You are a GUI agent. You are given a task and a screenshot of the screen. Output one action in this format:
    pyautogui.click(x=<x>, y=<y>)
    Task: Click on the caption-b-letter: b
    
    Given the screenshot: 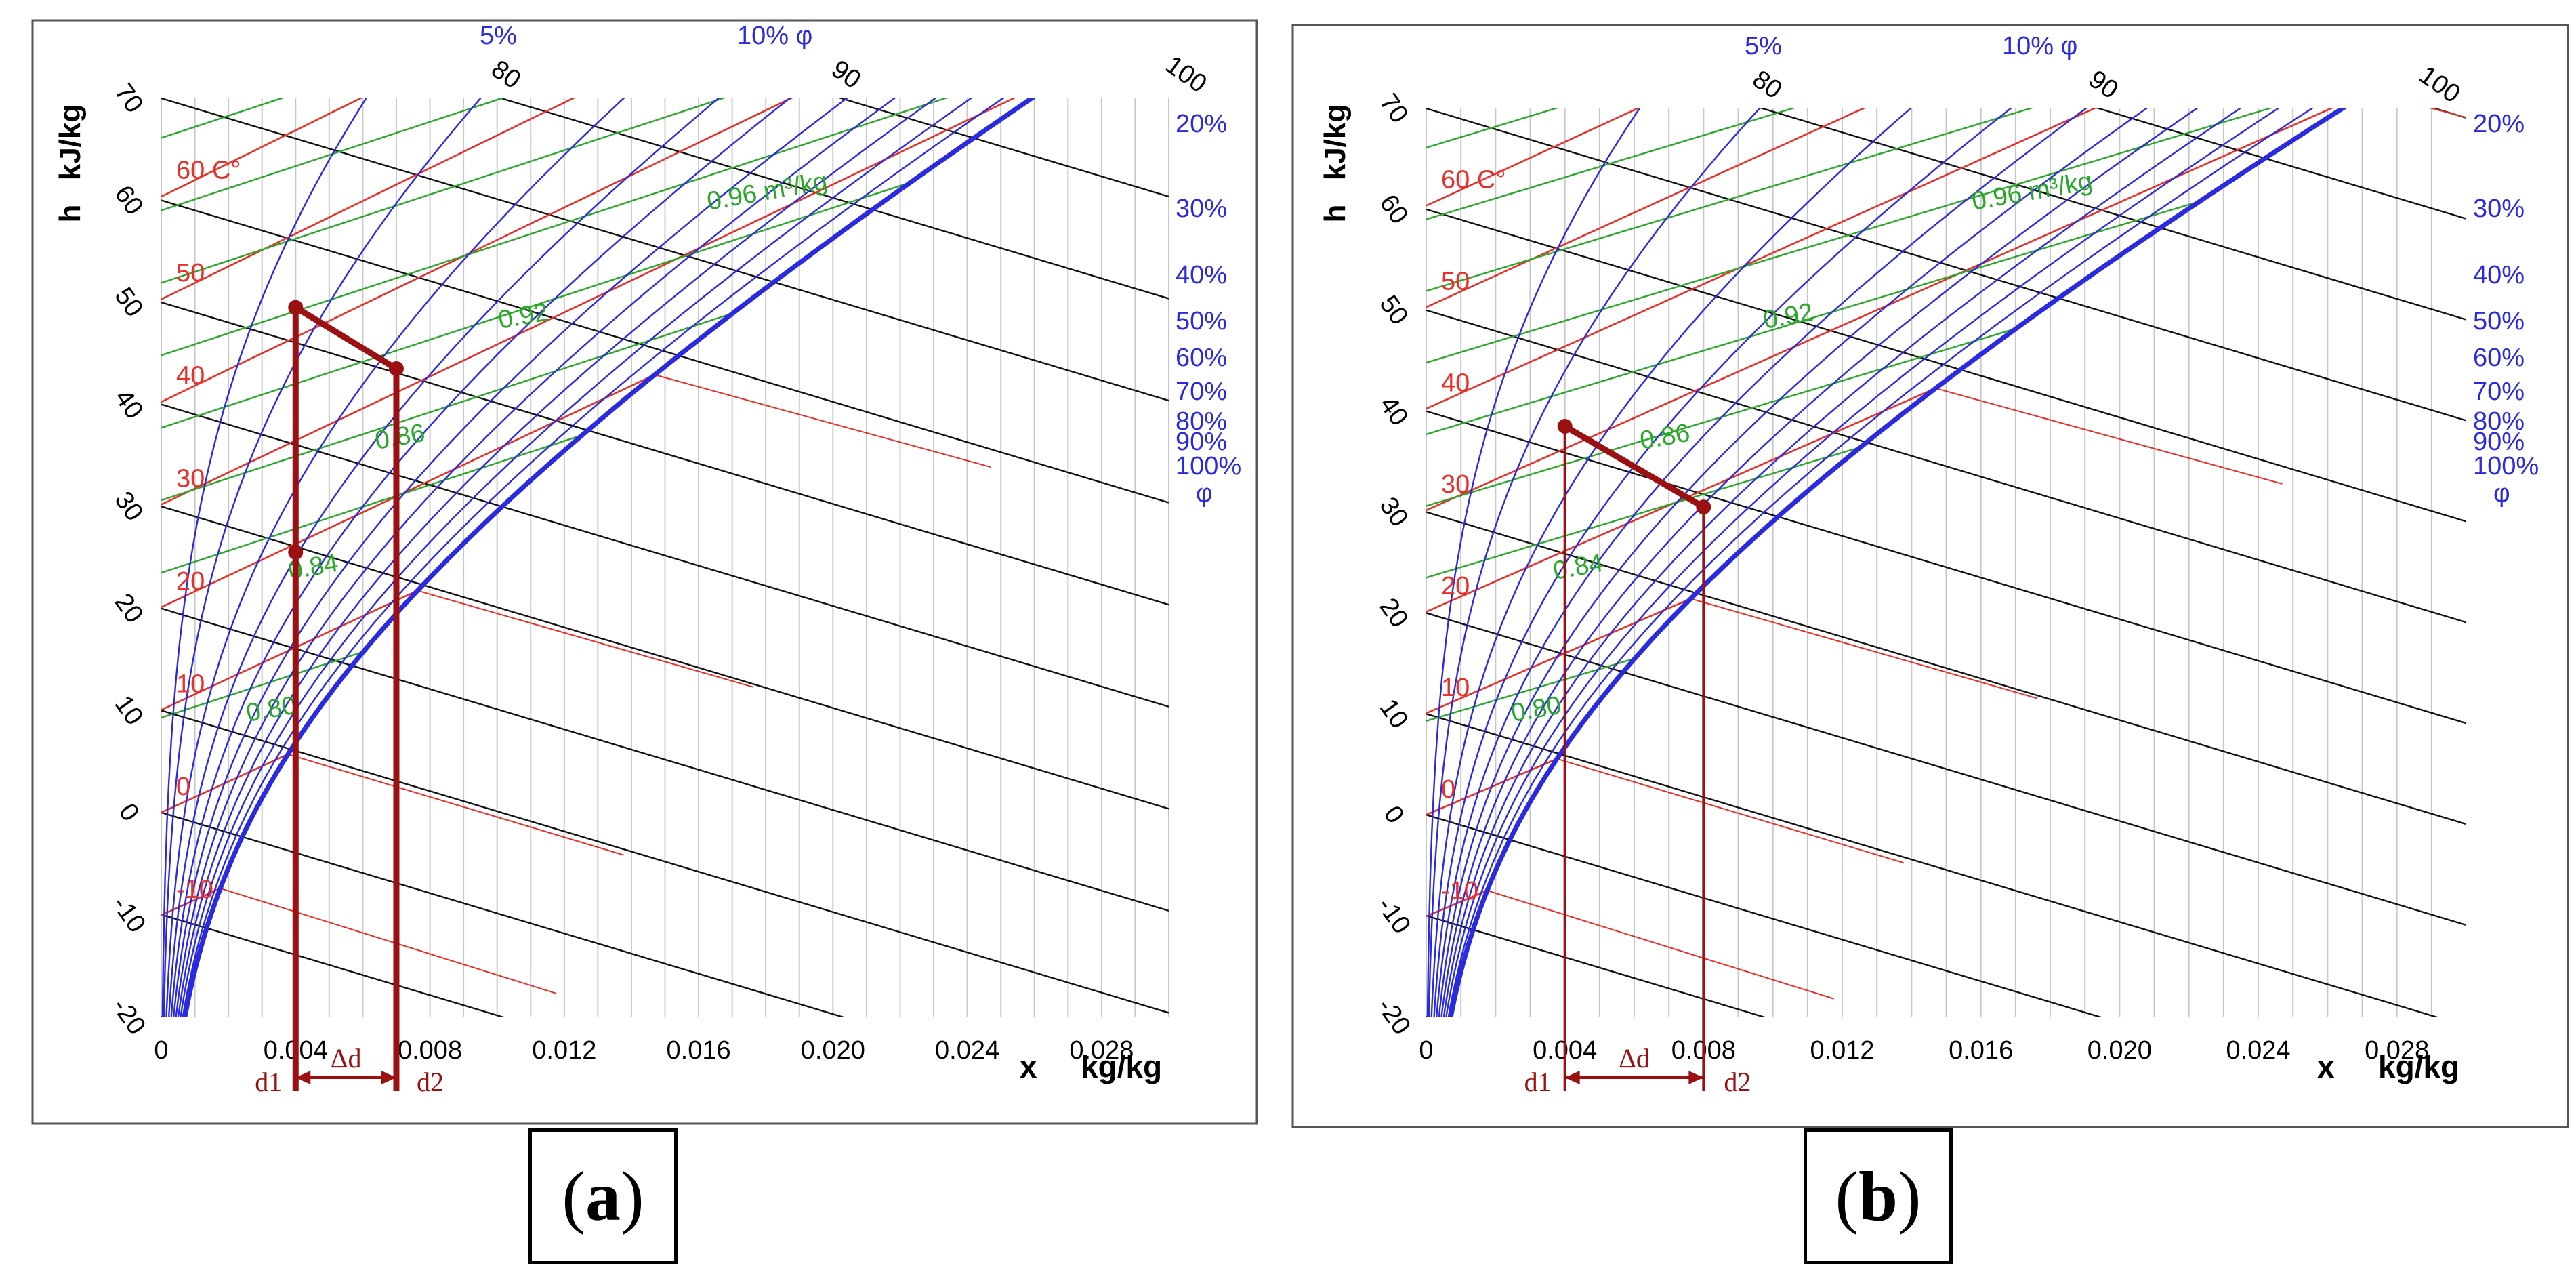 What is the action you would take?
    pyautogui.click(x=1878, y=1196)
    